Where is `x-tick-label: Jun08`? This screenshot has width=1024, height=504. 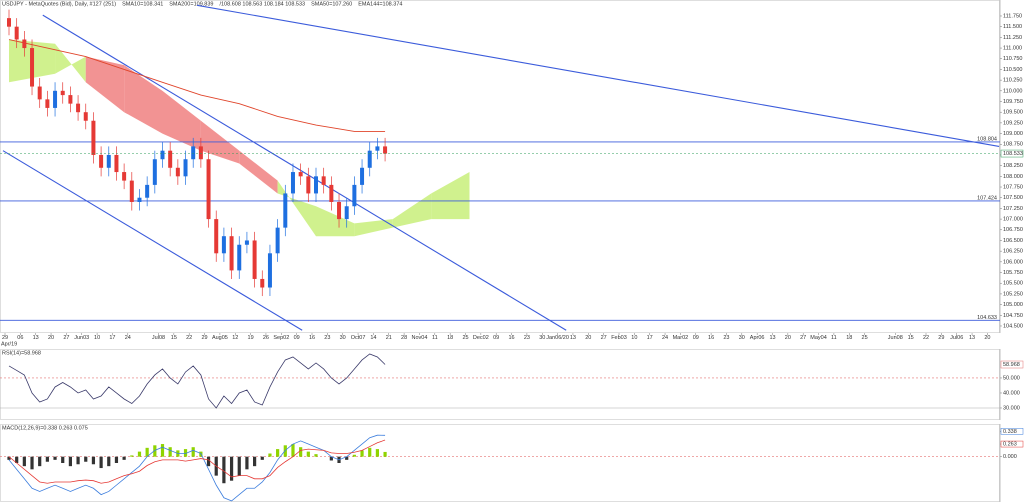 x-tick-label: Jun08 is located at coordinates (895, 338).